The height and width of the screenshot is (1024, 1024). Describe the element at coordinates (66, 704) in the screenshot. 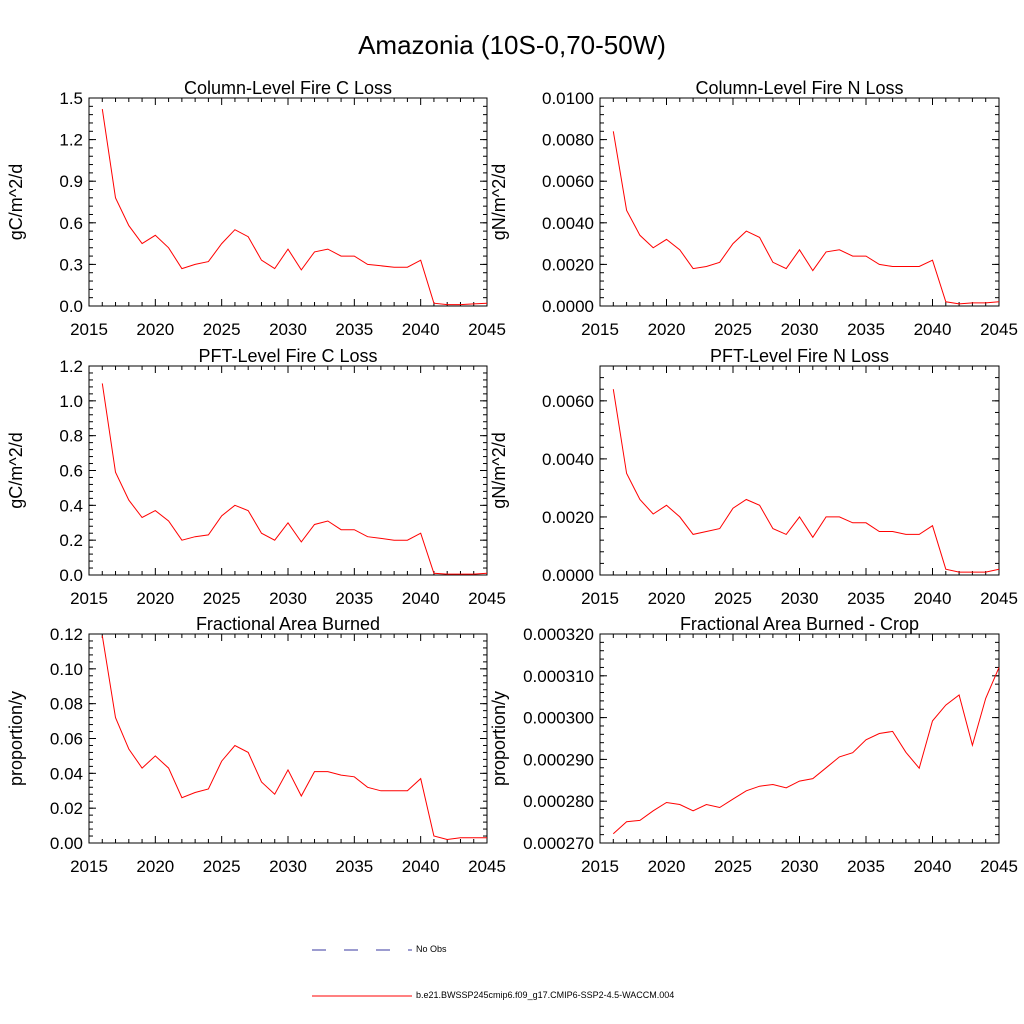

I see `y-tick-label: 0.08` at that location.